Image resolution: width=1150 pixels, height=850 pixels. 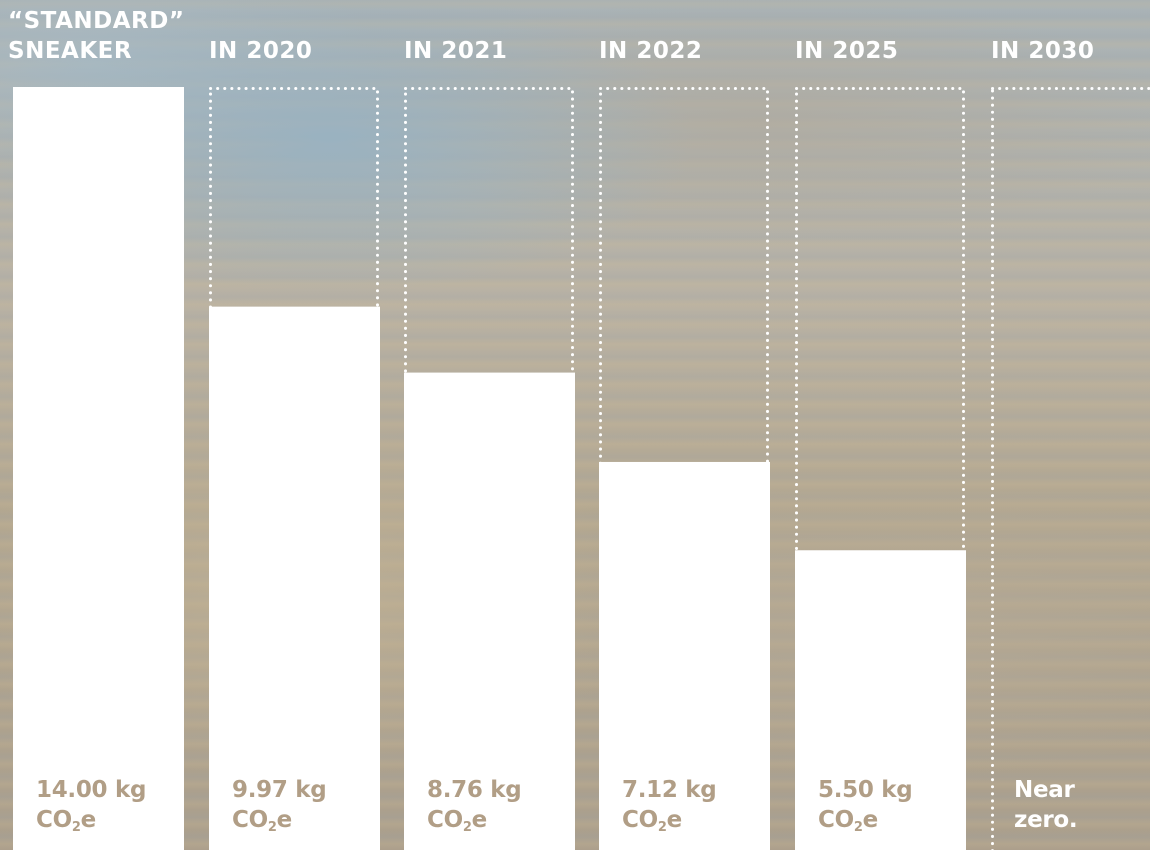 I want to click on category-label-in-2025: IN 2025, so click(x=846, y=51).